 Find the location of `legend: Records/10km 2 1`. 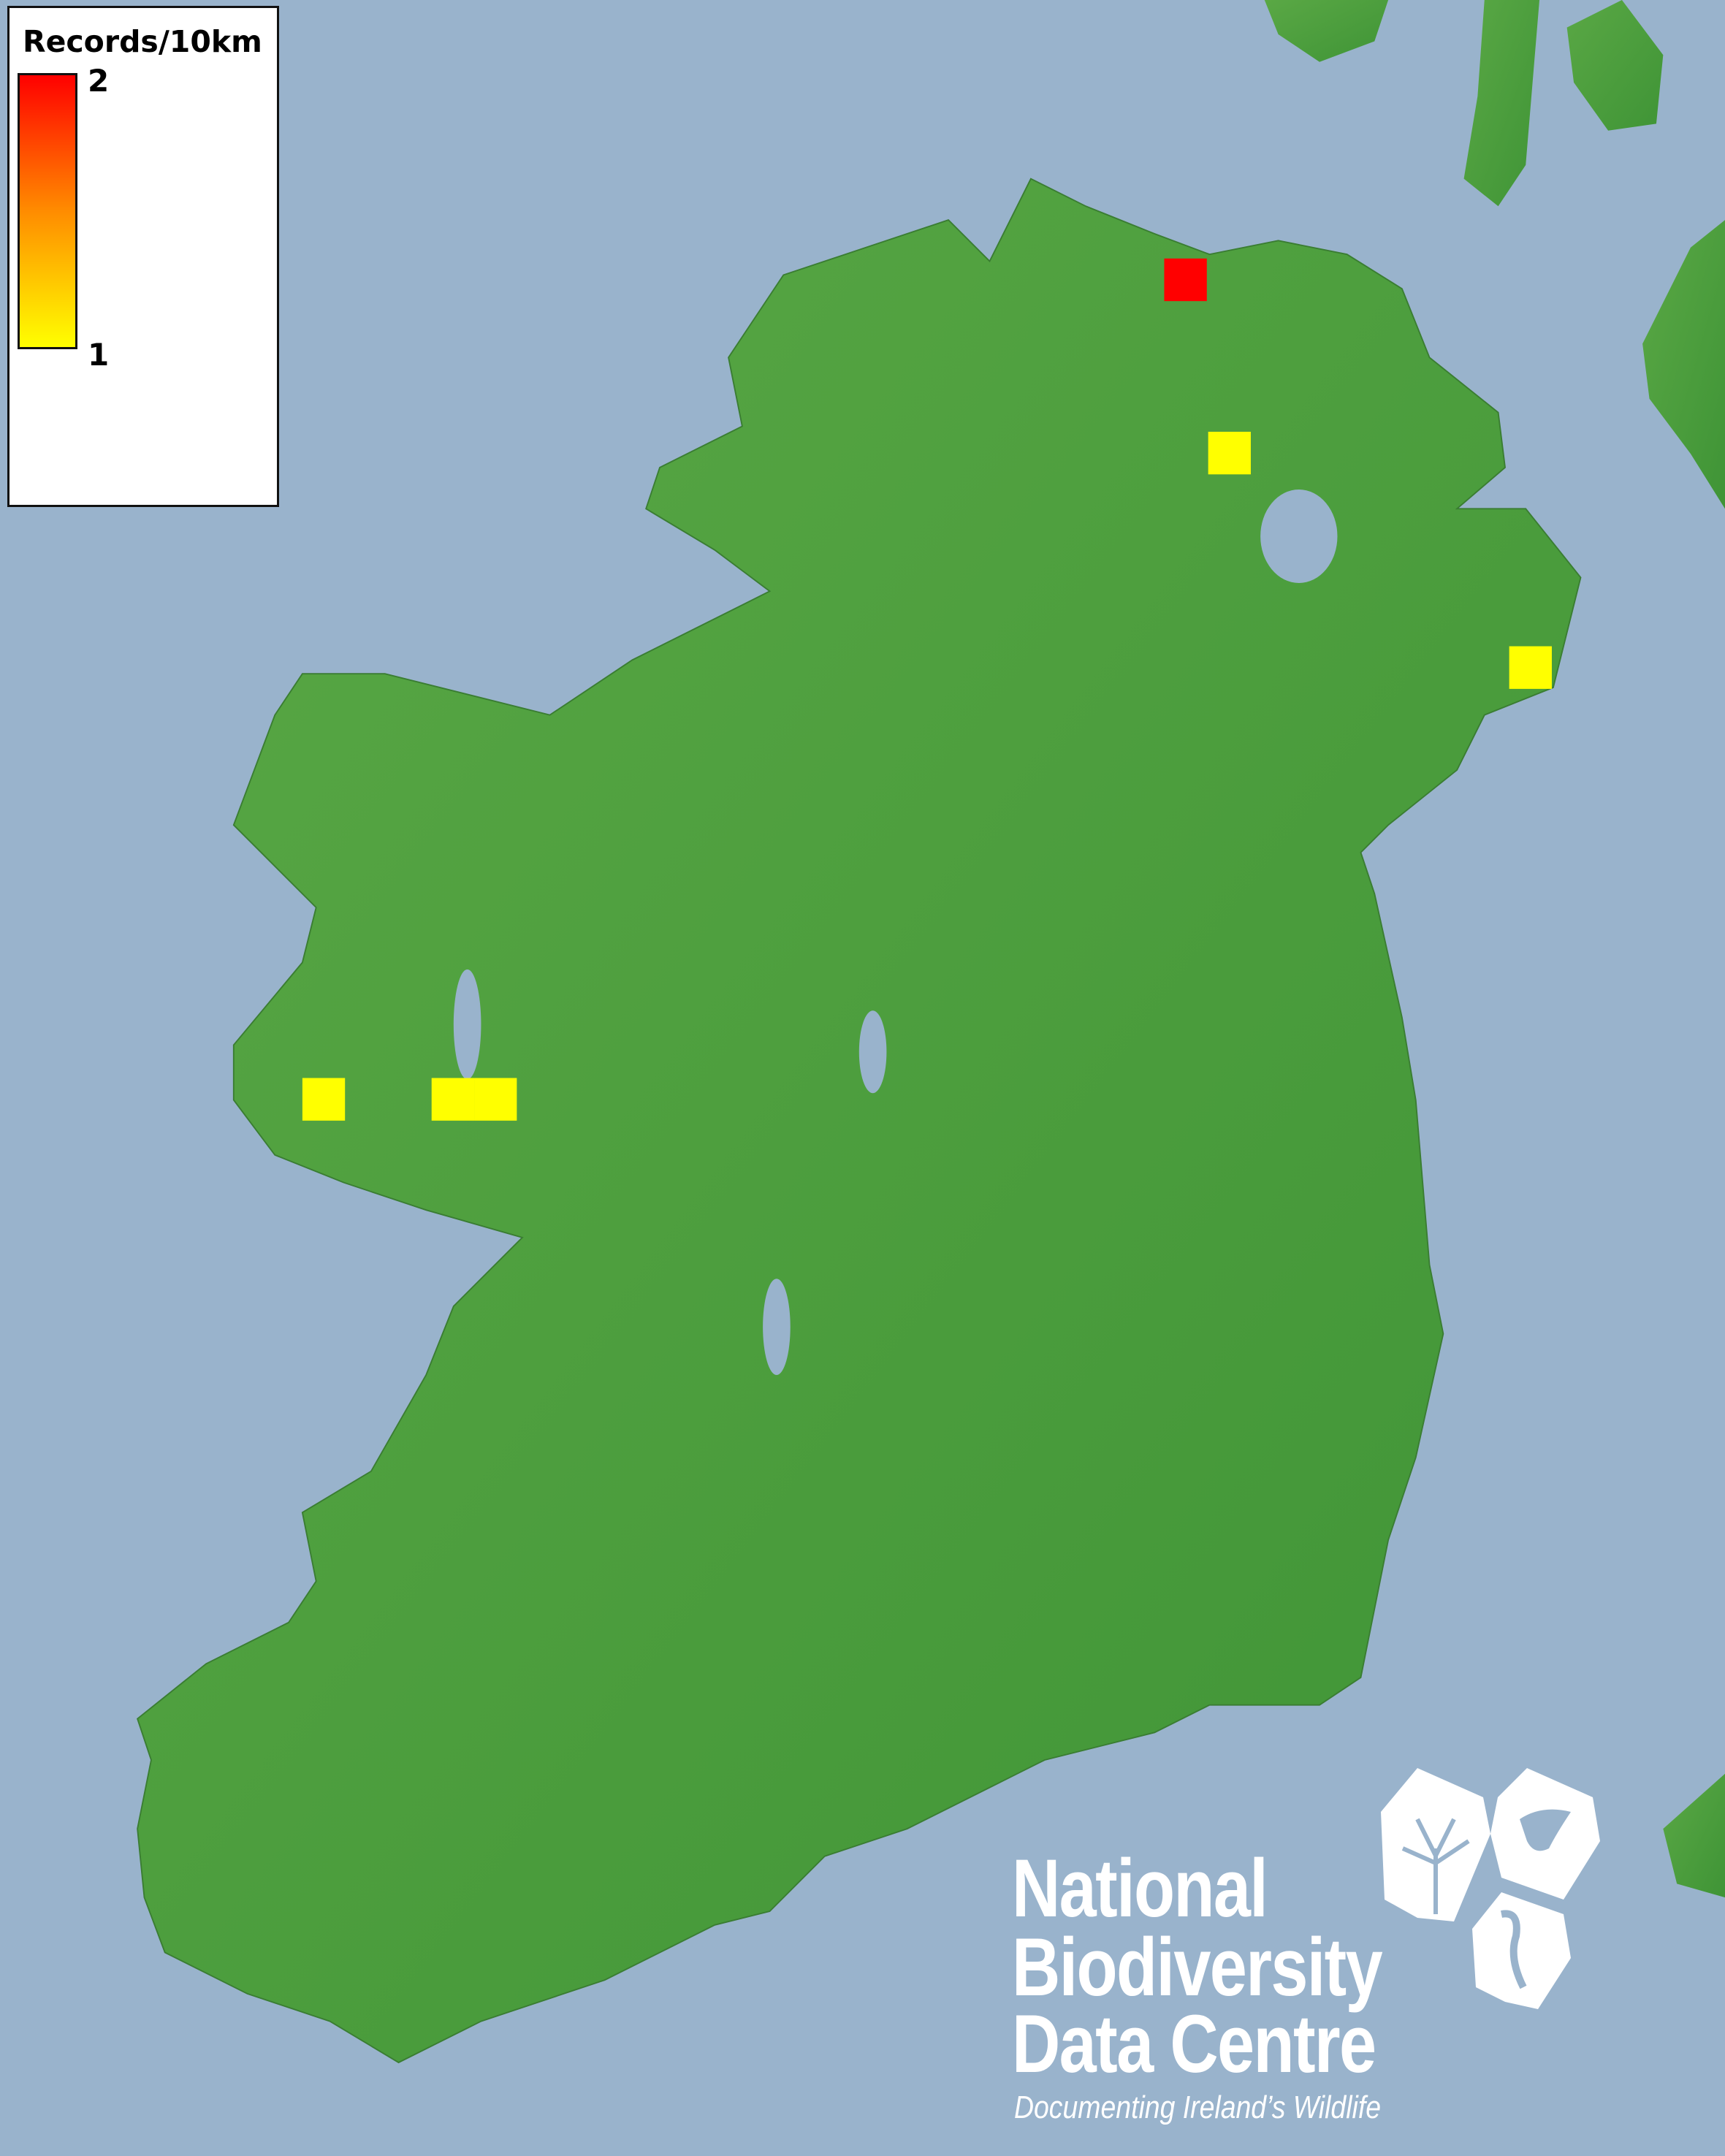

legend: Records/10km 2 1 is located at coordinates (143, 256).